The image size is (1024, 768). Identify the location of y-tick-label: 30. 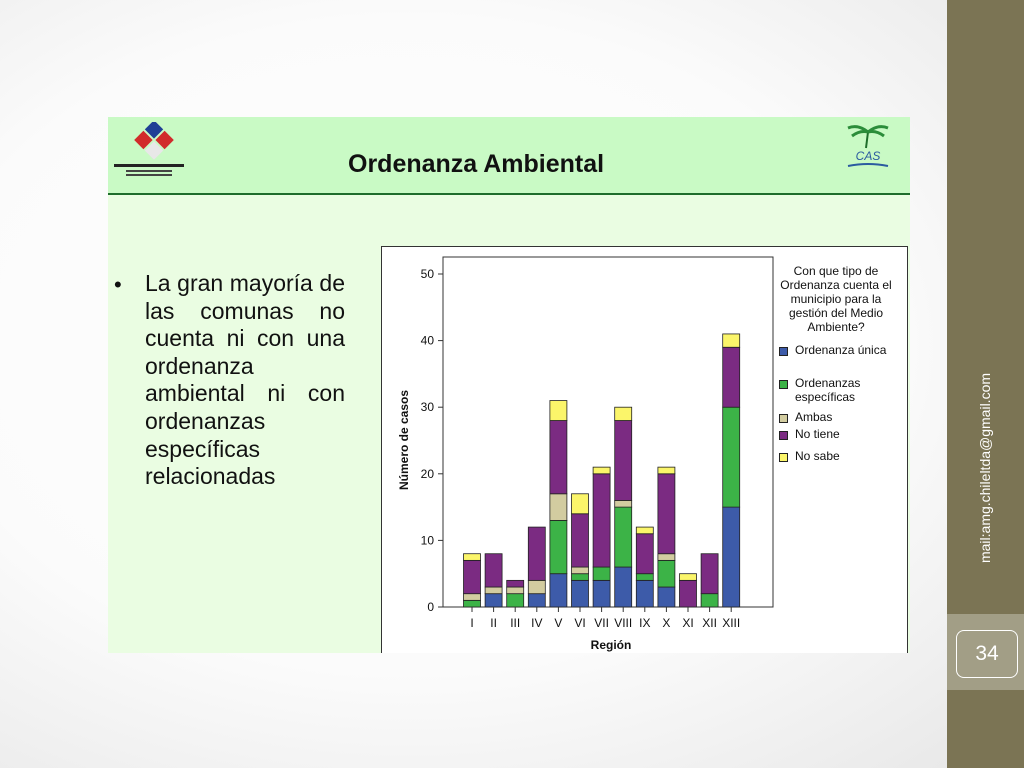
(428, 407).